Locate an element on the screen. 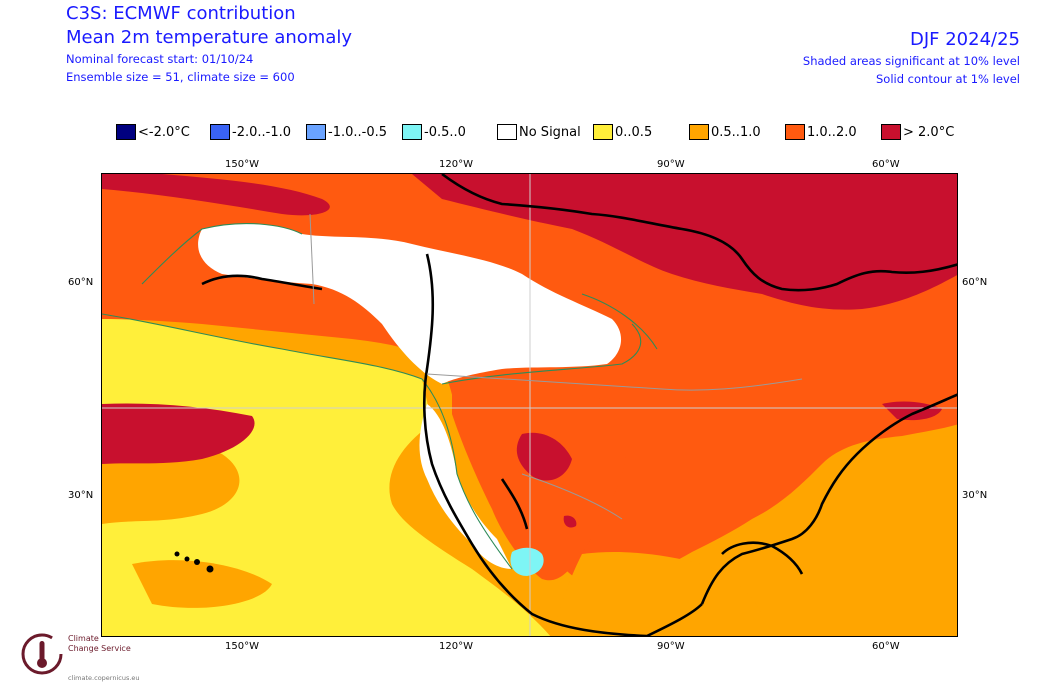 This screenshot has width=1052, height=689. chart-subtitle: Mean 2m temperature anomaly is located at coordinates (209, 37).